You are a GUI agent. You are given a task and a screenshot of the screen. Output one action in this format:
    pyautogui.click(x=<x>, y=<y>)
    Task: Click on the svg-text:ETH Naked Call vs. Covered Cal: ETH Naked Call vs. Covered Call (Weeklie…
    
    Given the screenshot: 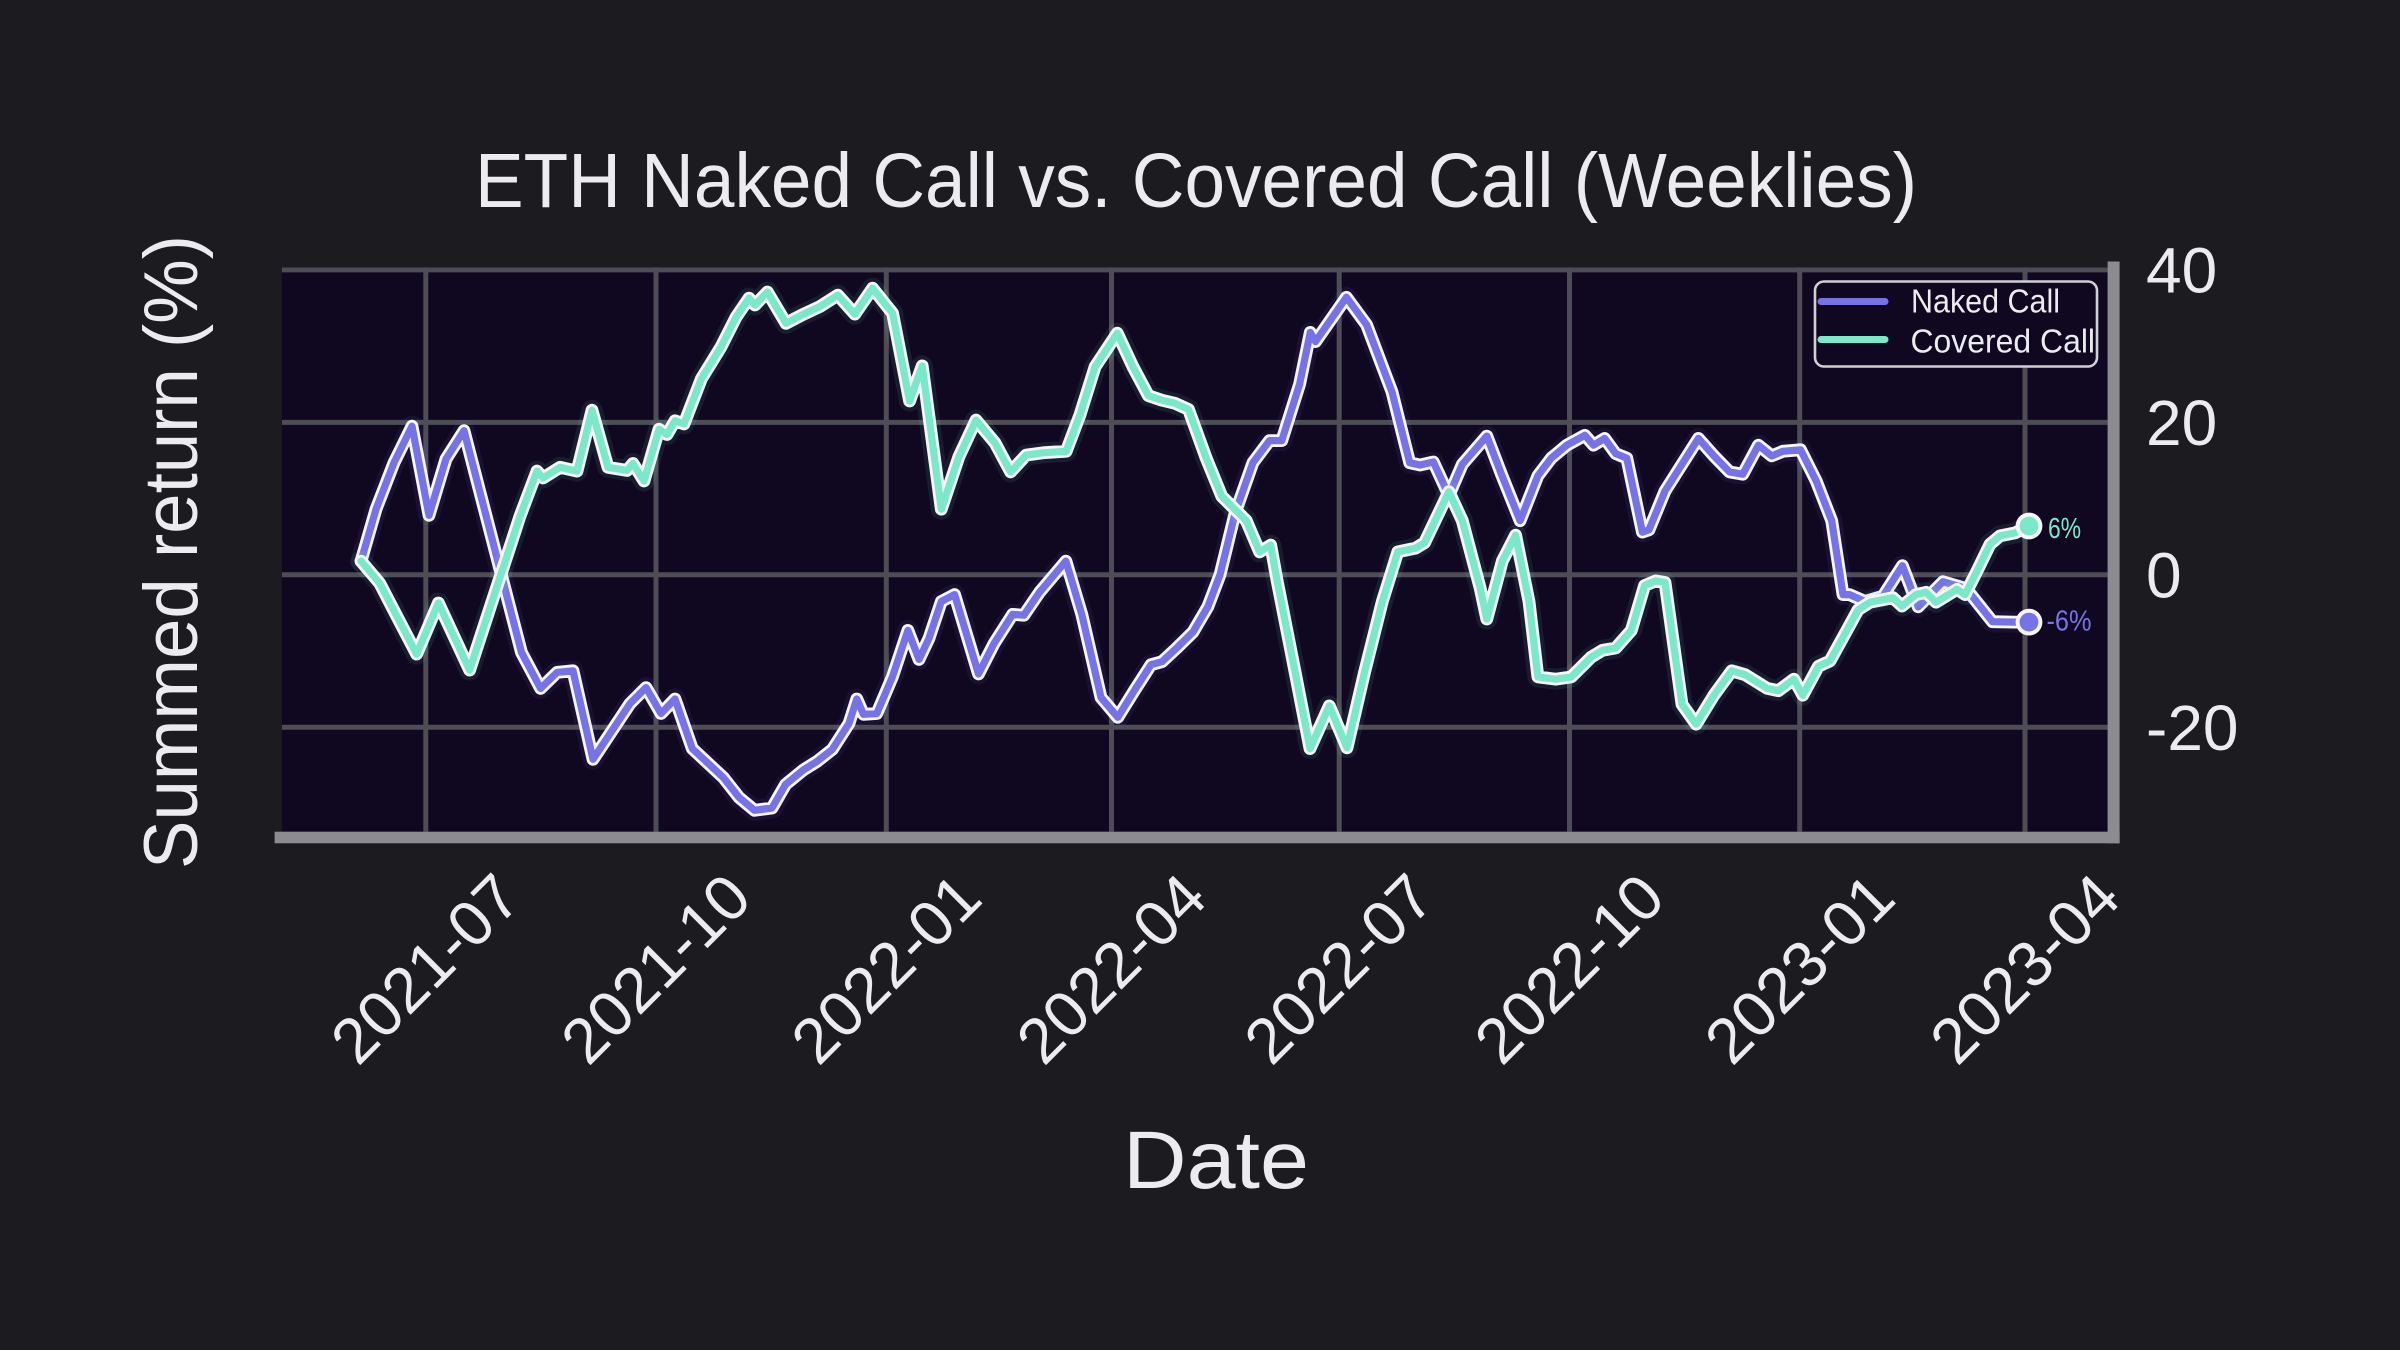 What is the action you would take?
    pyautogui.click(x=1196, y=181)
    